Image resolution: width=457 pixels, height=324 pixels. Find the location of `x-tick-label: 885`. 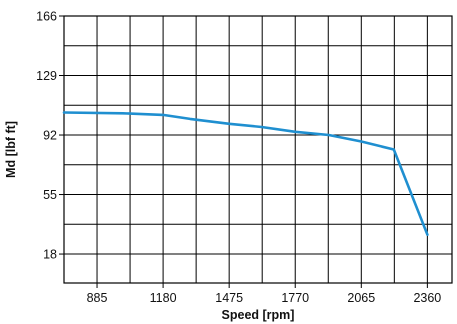

x-tick-label: 885 is located at coordinates (97, 298).